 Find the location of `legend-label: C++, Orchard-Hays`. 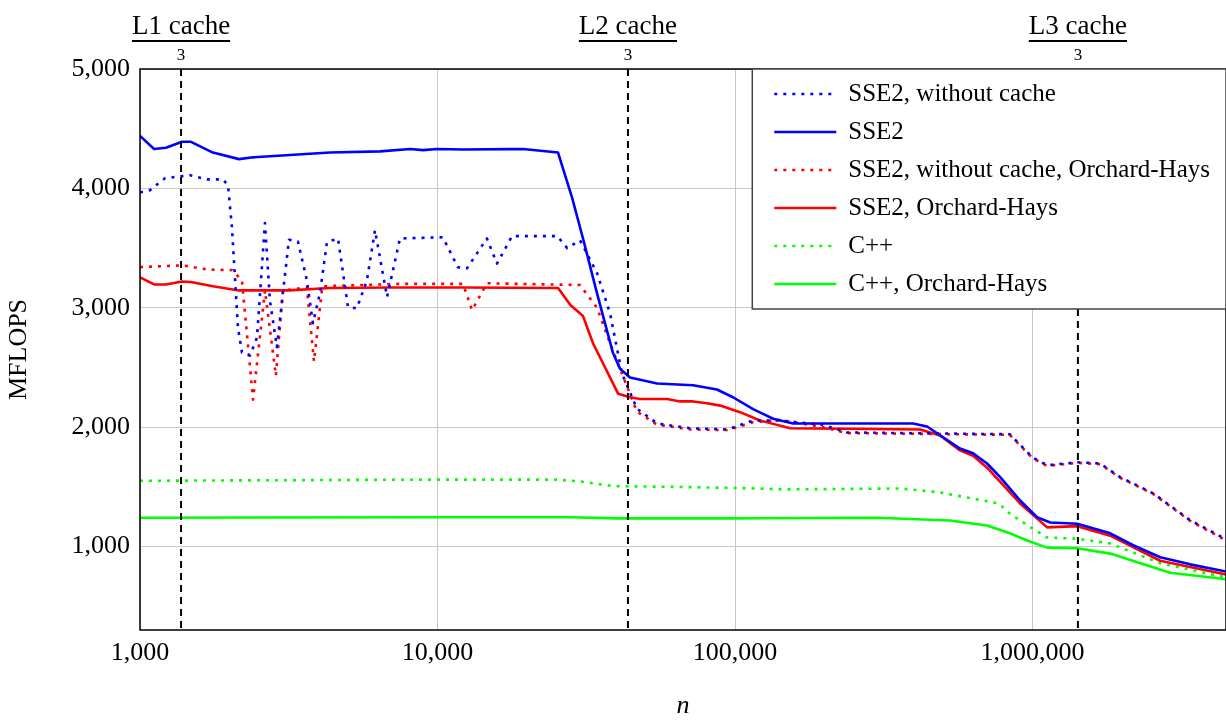

legend-label: C++, Orchard-Hays is located at coordinates (948, 282).